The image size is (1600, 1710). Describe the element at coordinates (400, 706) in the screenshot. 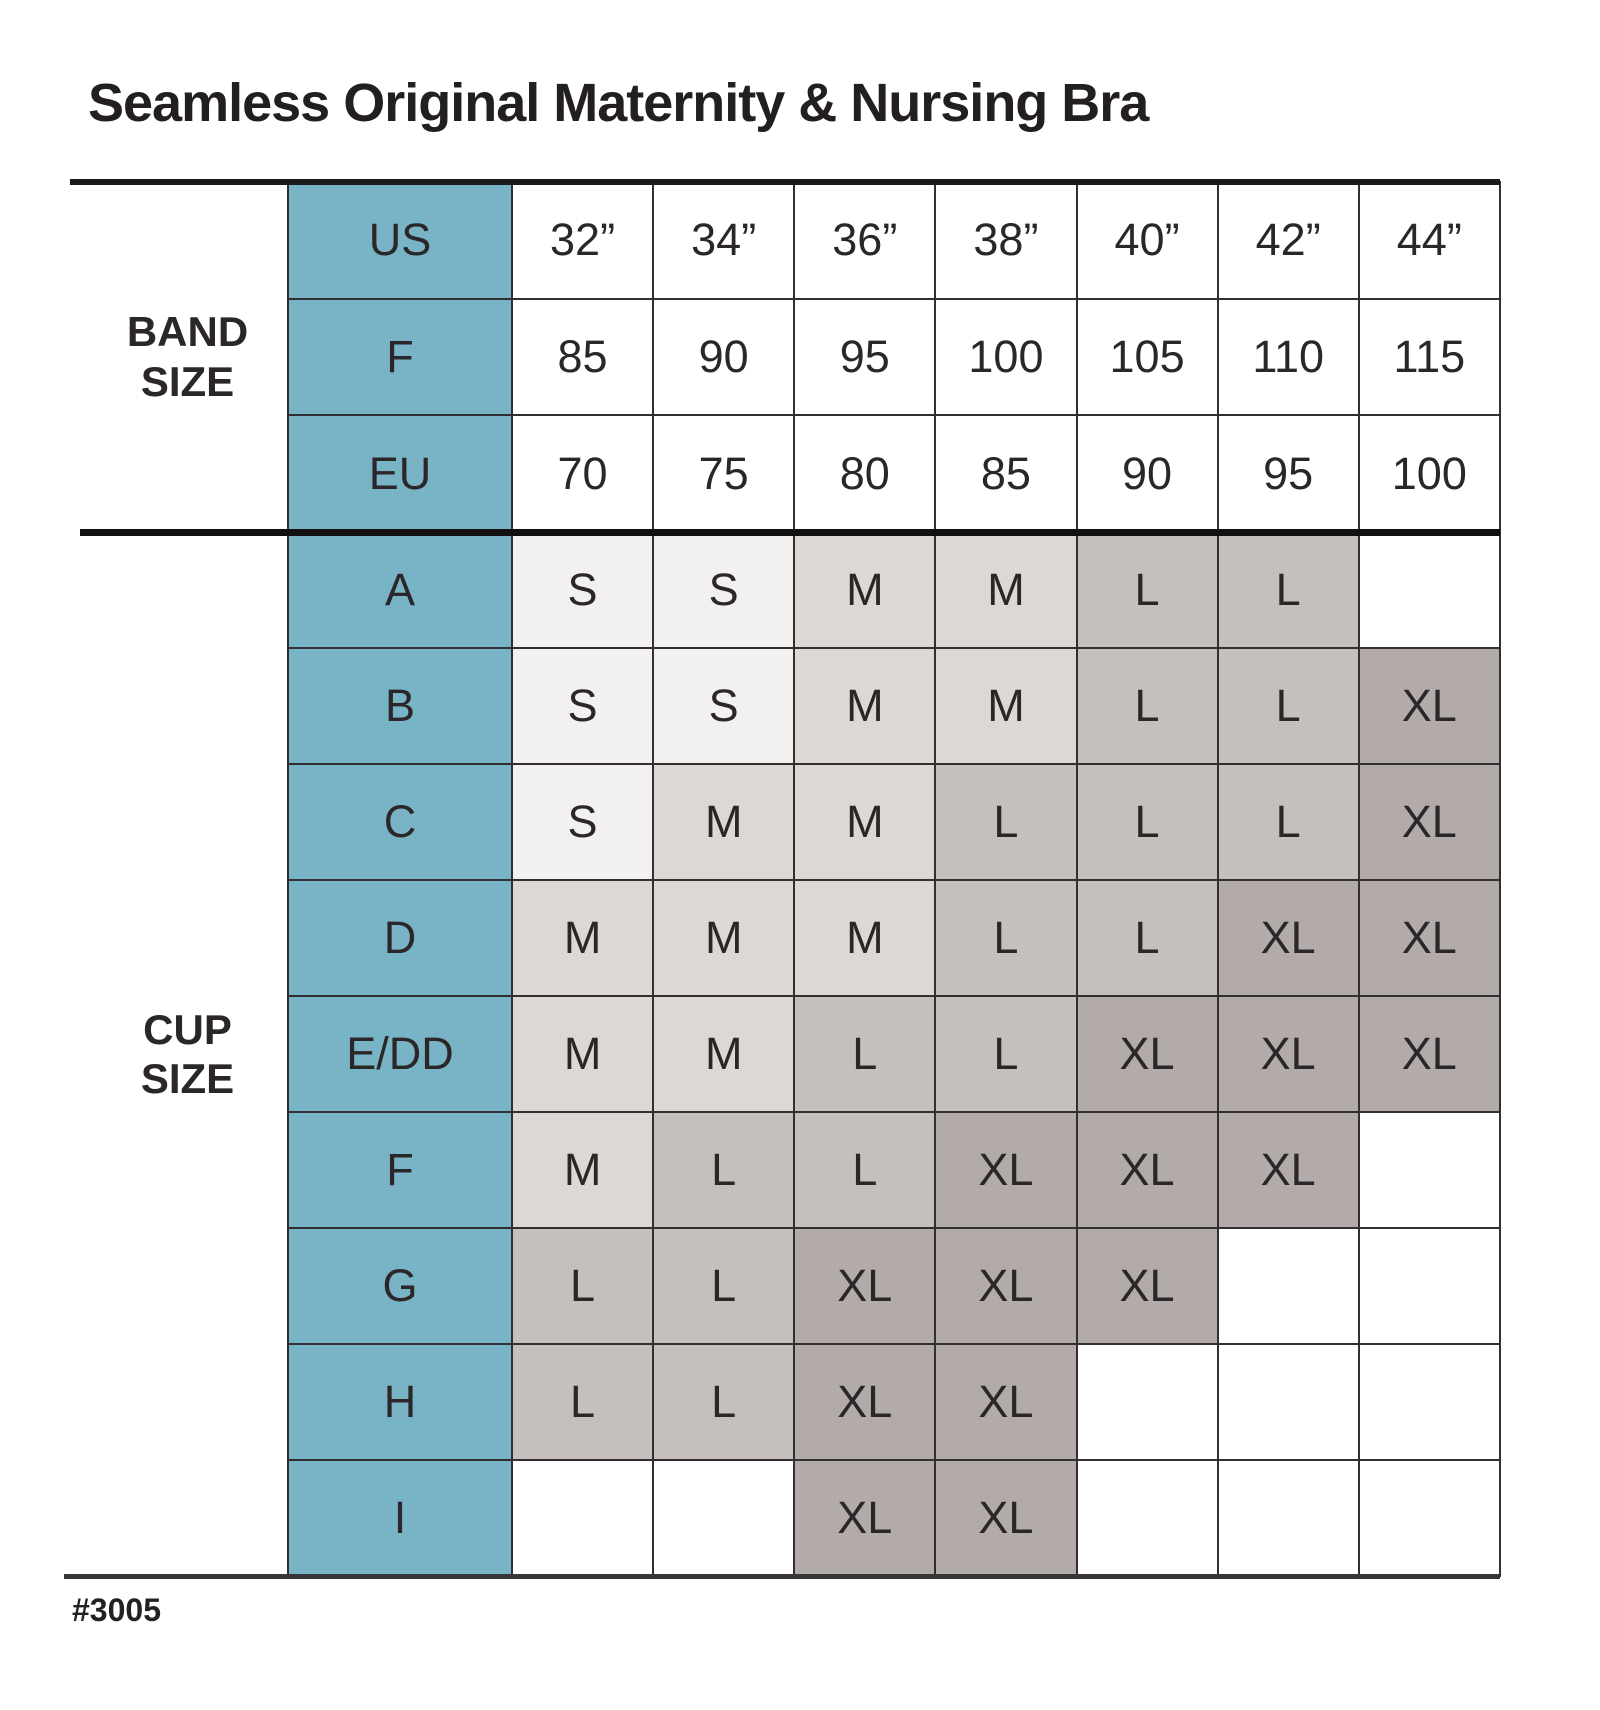

I see `cup-row-key-b: B` at that location.